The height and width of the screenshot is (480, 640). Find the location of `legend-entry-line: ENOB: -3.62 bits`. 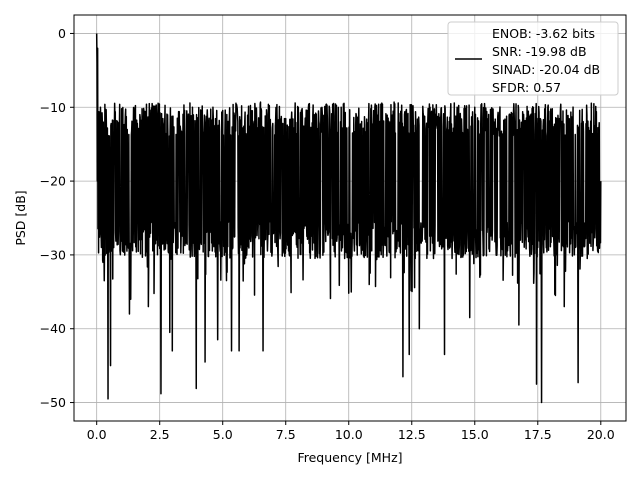

legend-entry-line: ENOB: -3.62 bits is located at coordinates (543, 33).